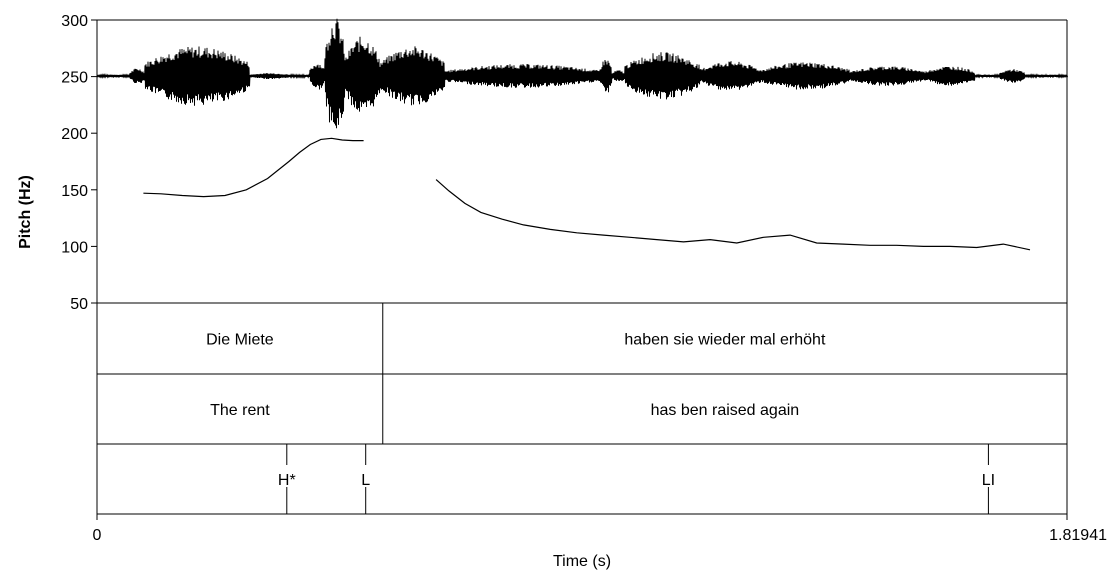 The image size is (1107, 572). I want to click on x-tick-label: 0, so click(97, 535).